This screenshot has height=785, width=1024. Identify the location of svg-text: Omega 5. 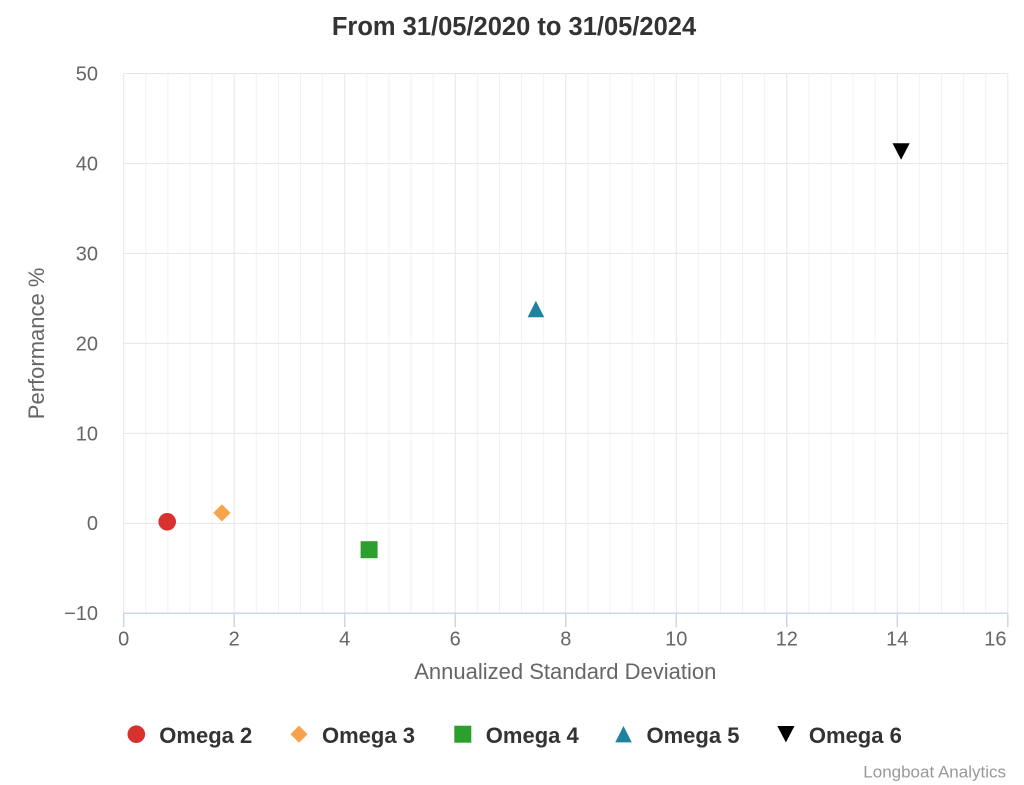
(693, 735).